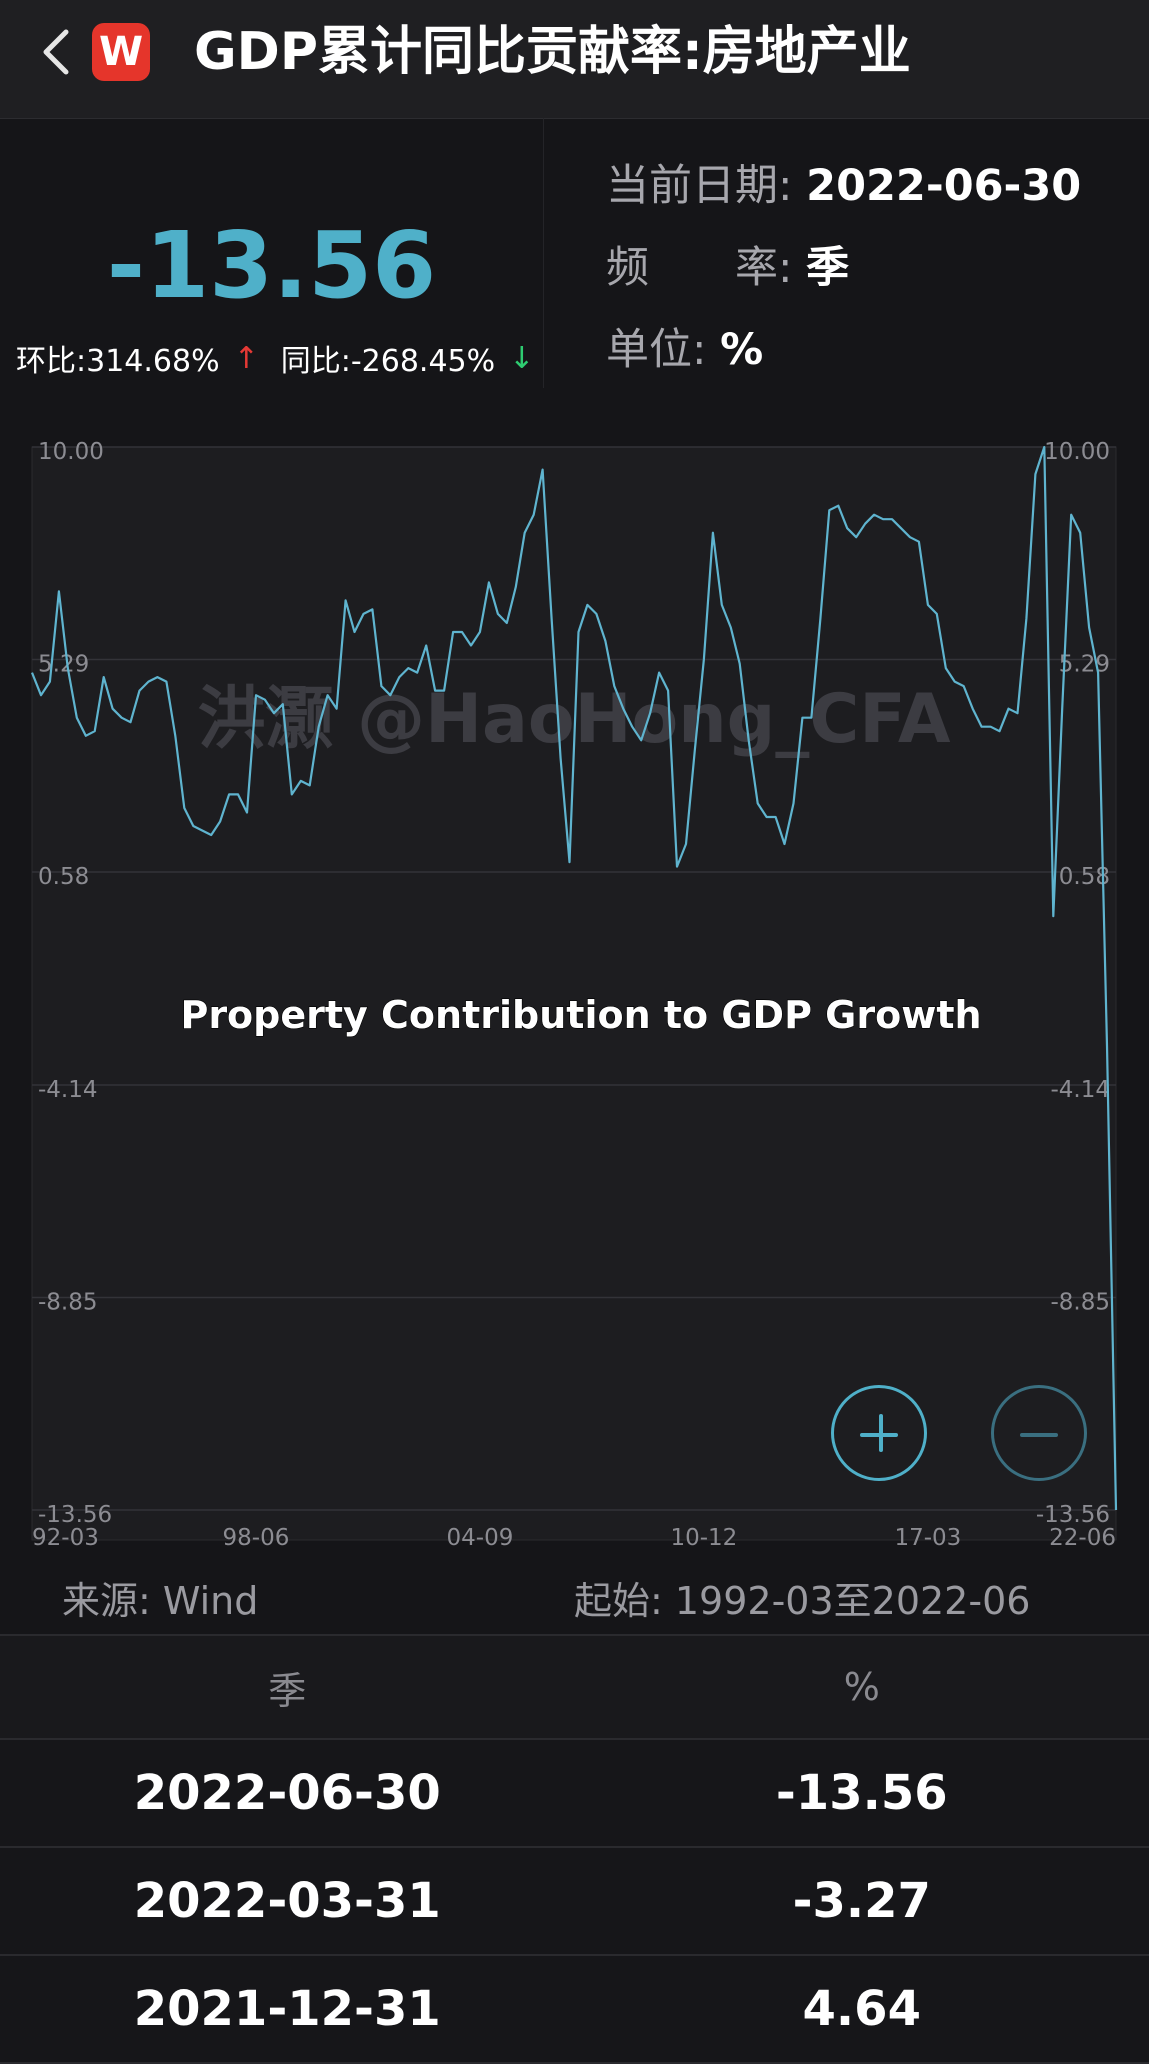 The image size is (1149, 2064). I want to click on current-date-value: 2022-06-30, so click(943, 186).